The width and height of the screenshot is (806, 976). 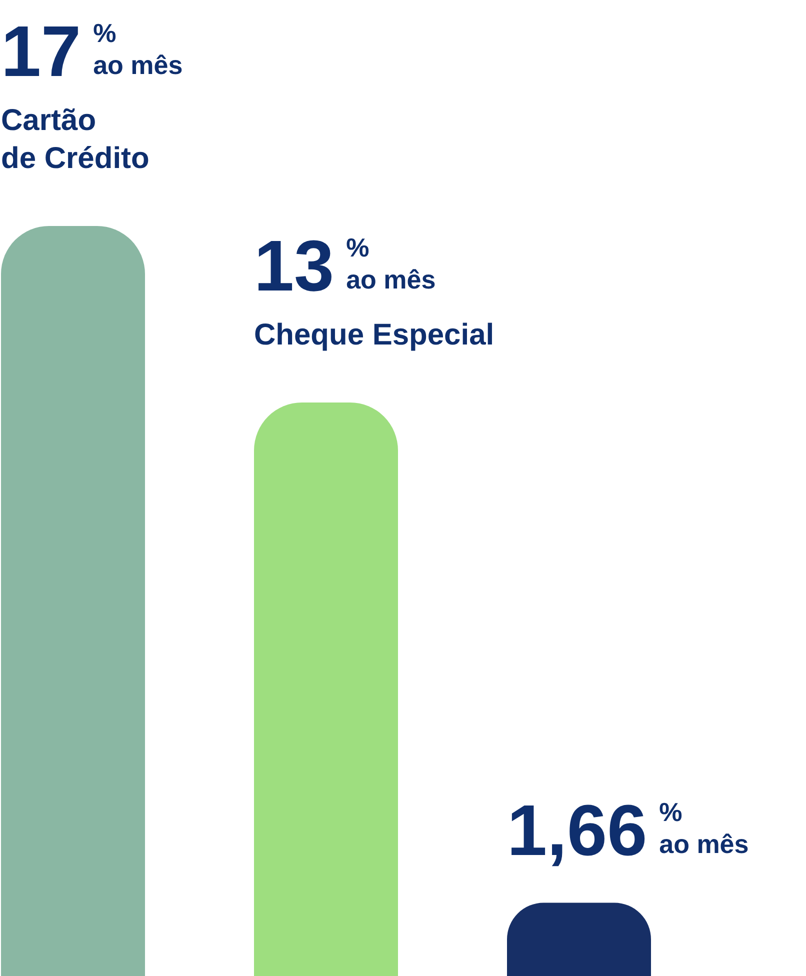 I want to click on x-tick-label: Cheque Especial, so click(x=374, y=335).